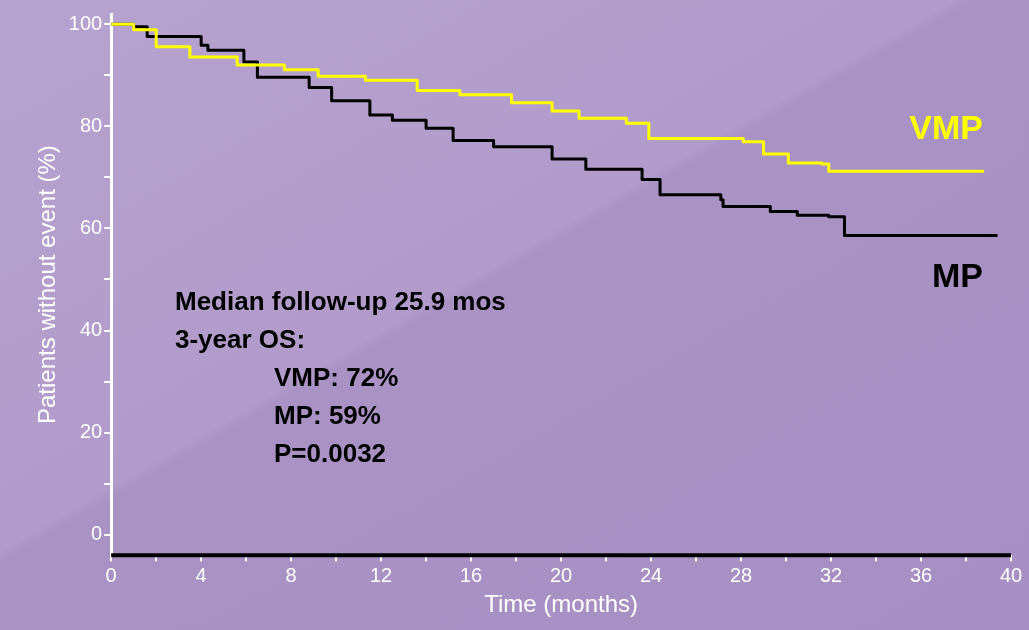 This screenshot has height=630, width=1029. Describe the element at coordinates (330, 453) in the screenshot. I see `annotation: P=0.0032` at that location.